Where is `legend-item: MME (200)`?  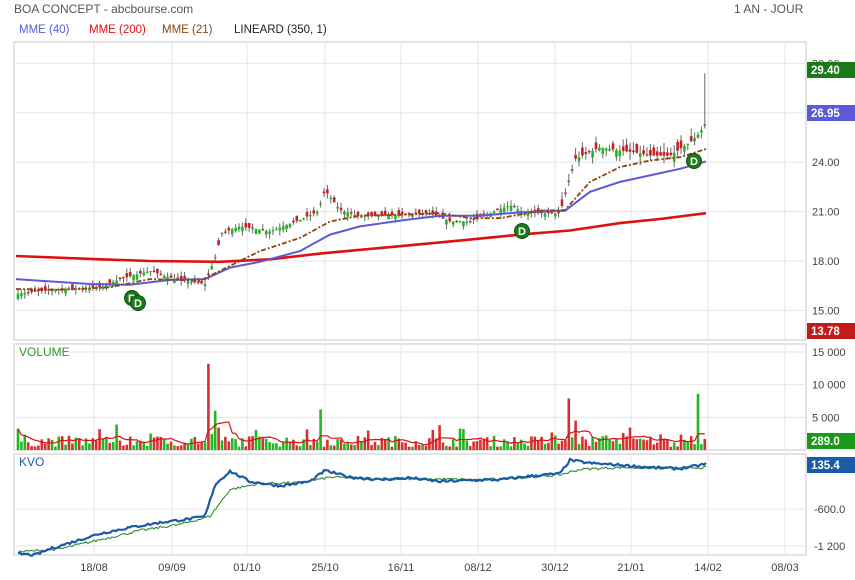 legend-item: MME (200) is located at coordinates (117, 30).